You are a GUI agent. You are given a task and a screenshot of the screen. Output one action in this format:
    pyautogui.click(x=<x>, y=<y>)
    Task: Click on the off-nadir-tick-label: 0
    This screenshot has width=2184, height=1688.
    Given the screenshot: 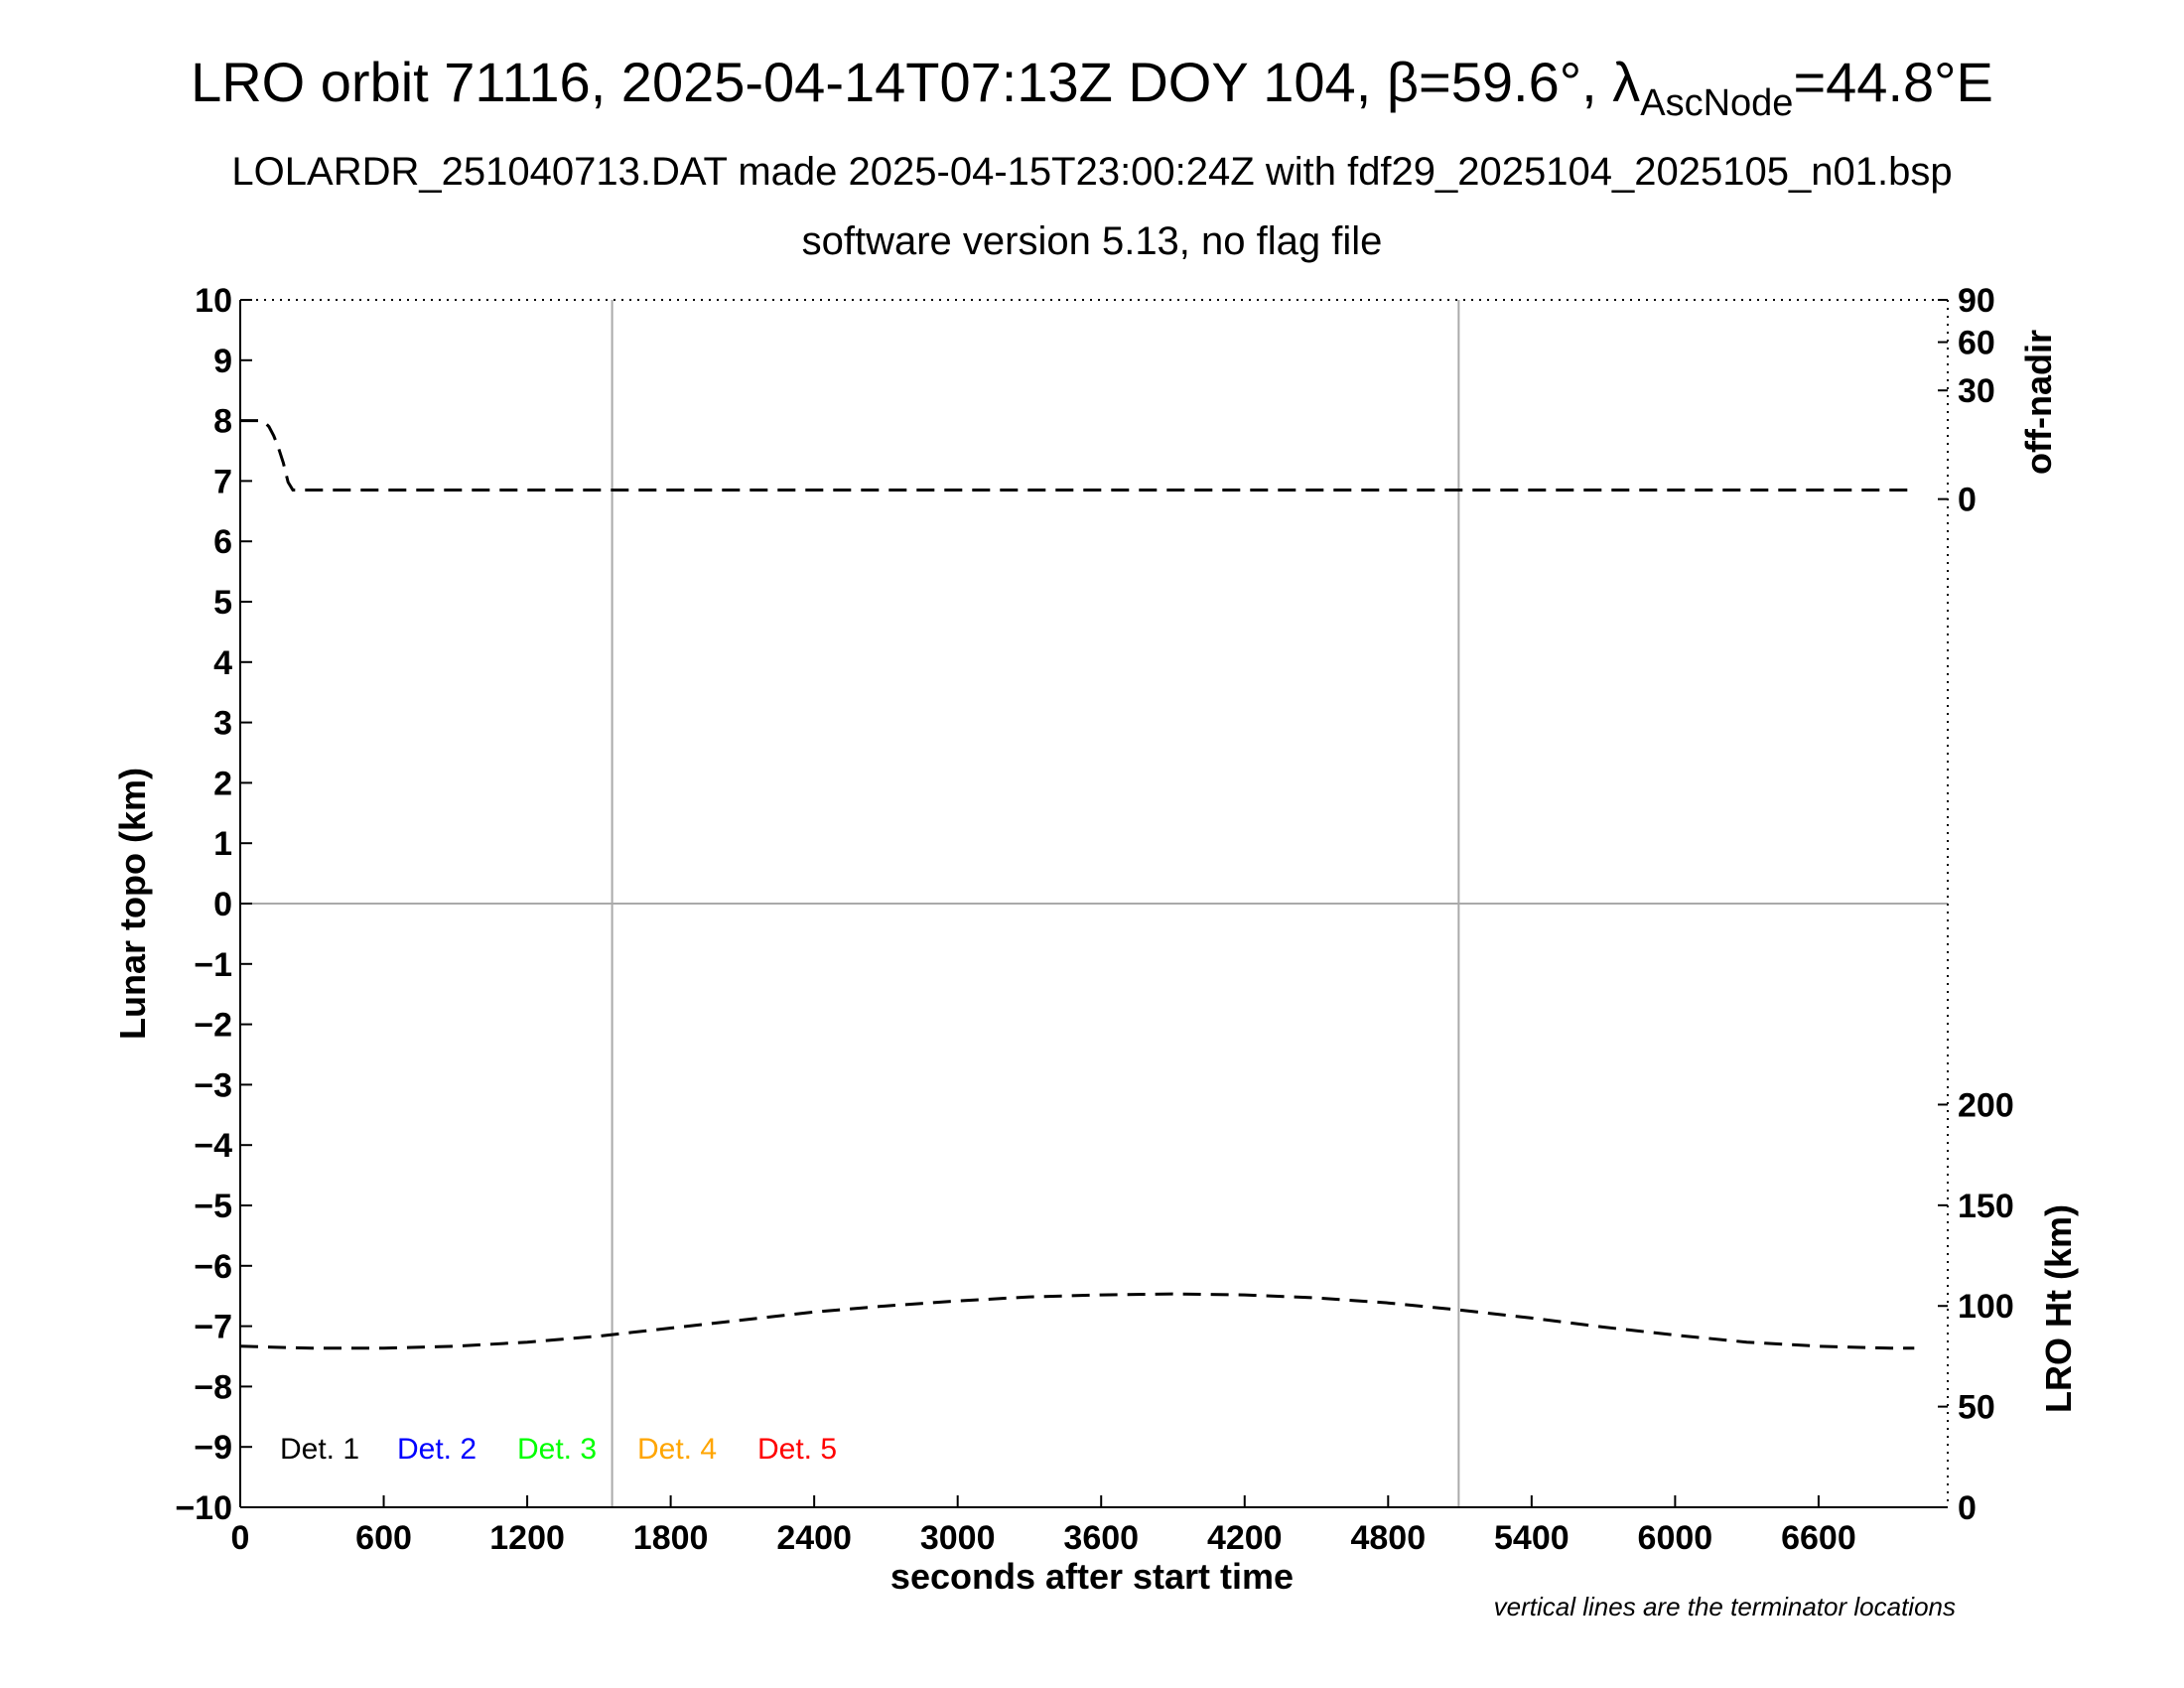 What is the action you would take?
    pyautogui.click(x=1967, y=500)
    